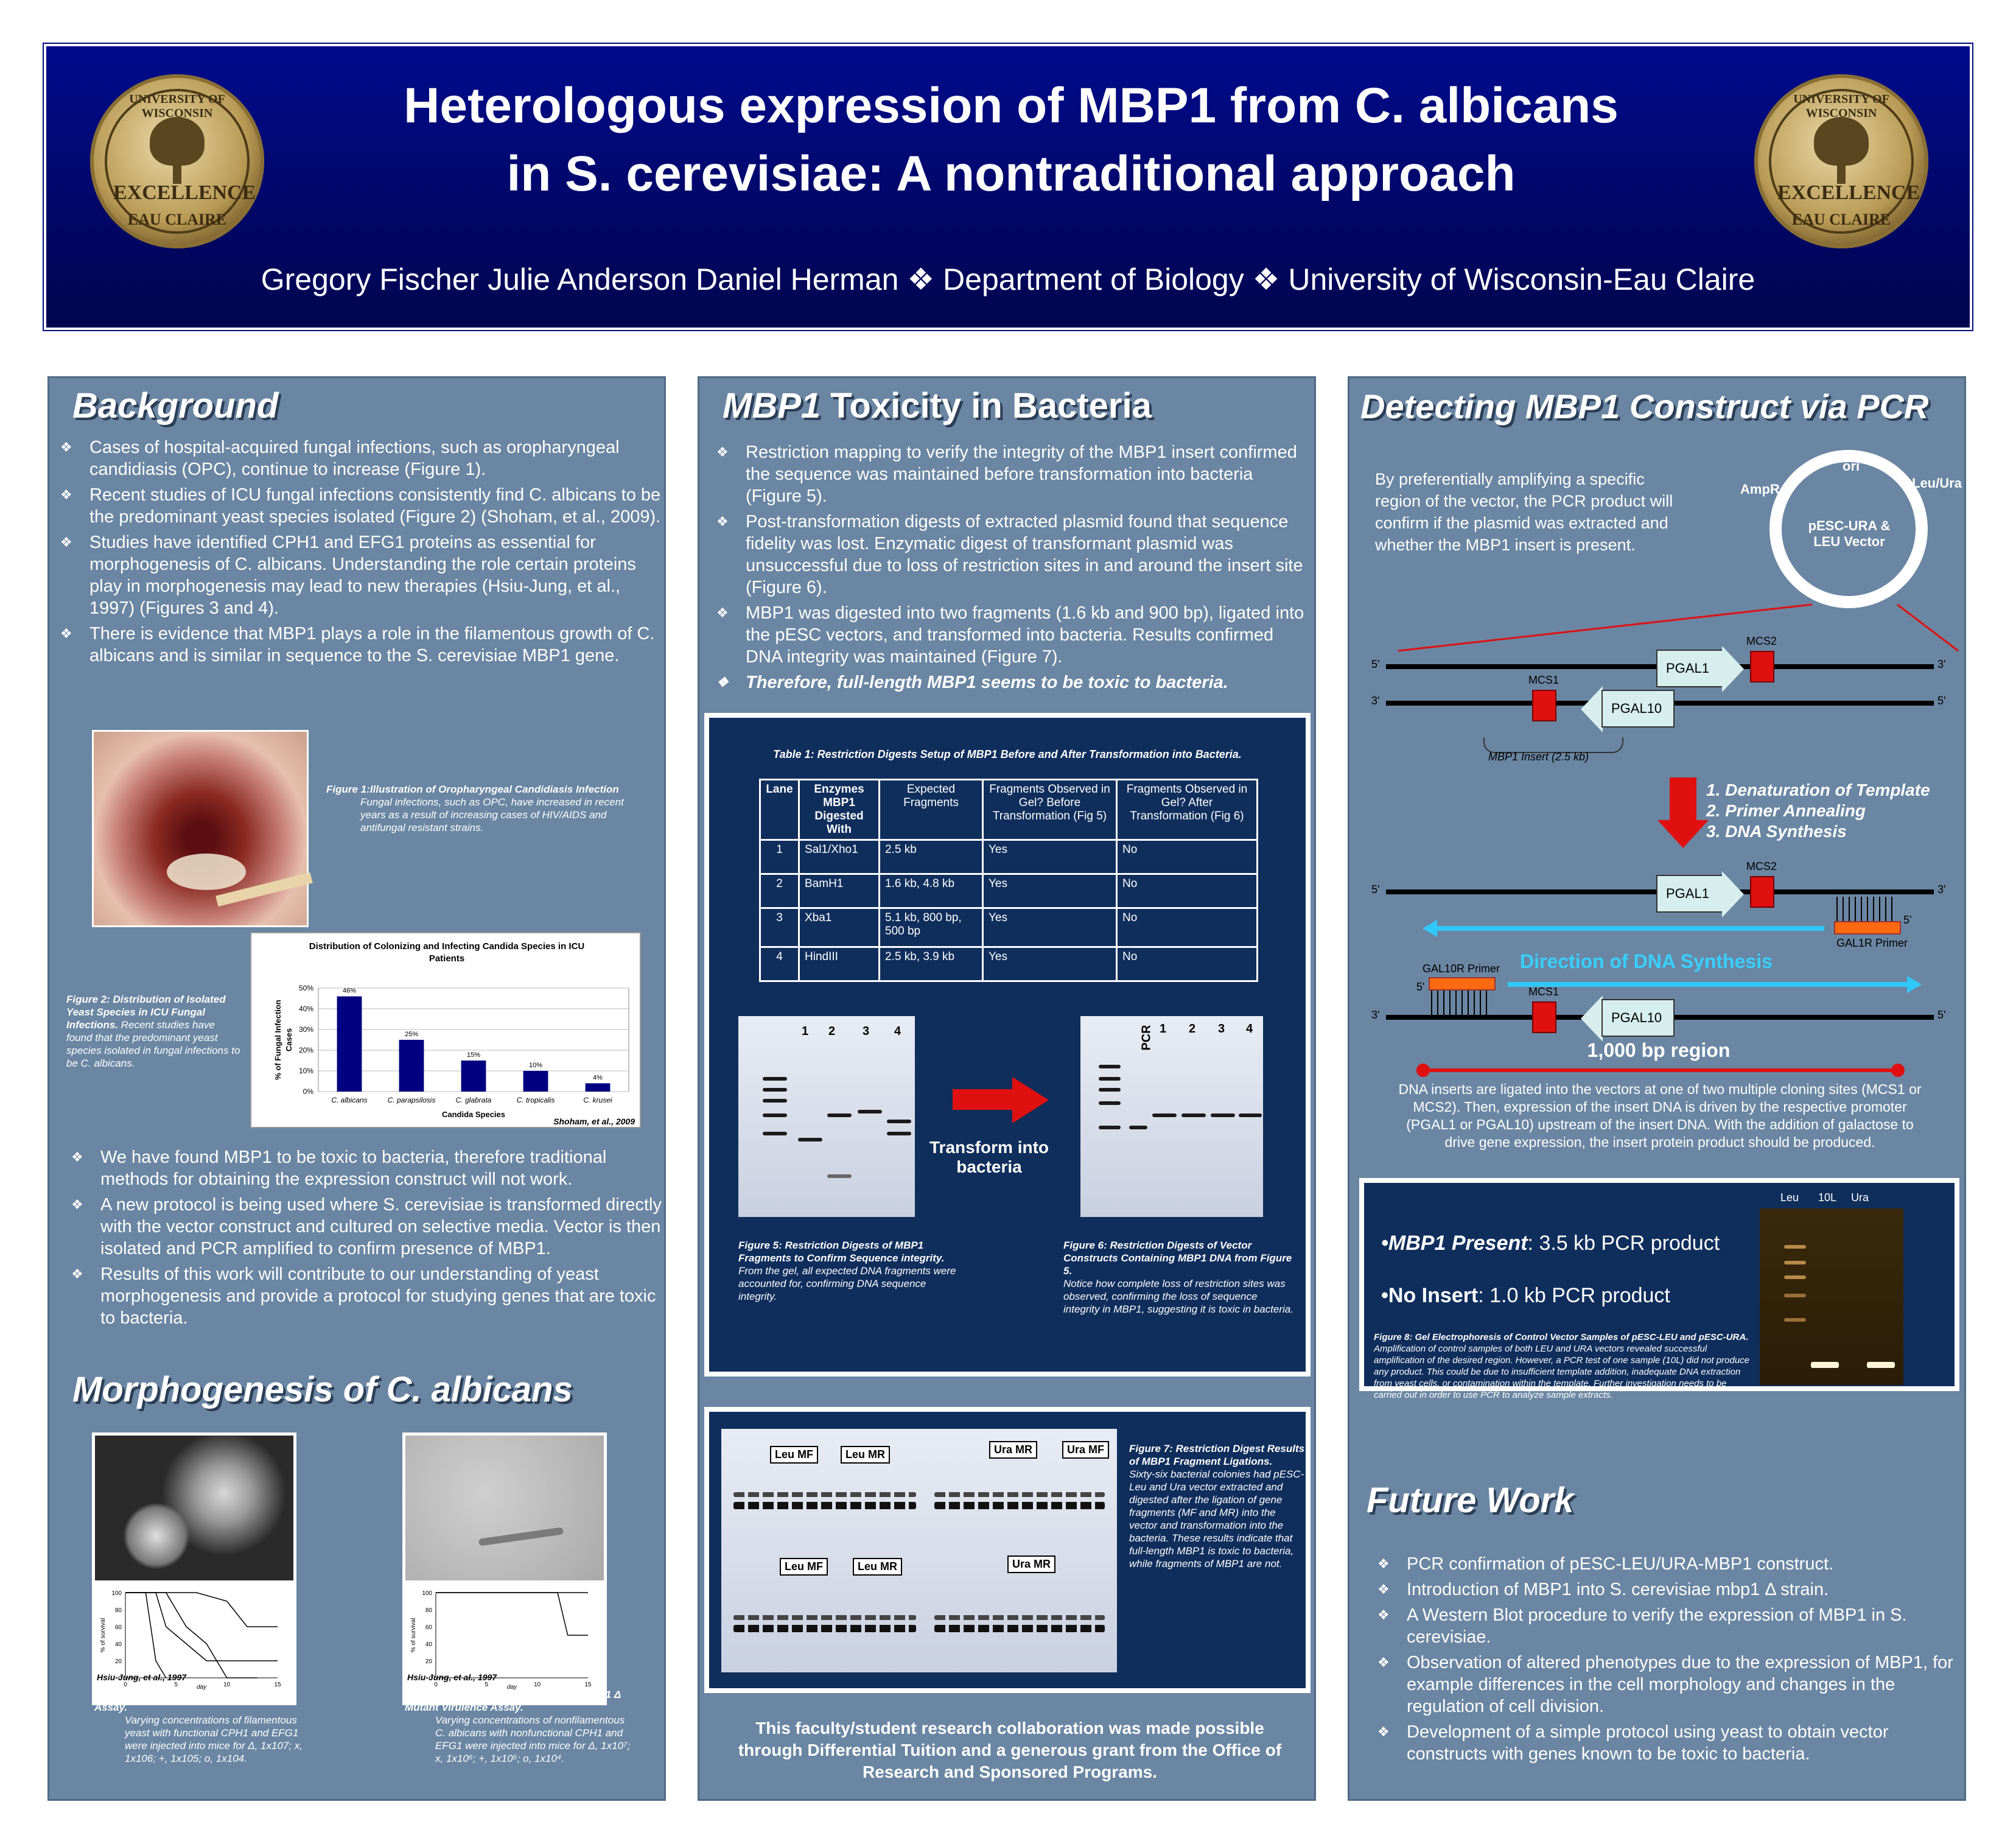  What do you see at coordinates (937, 406) in the screenshot?
I see `toxicity-heading: MBP1 Toxicity in Bacteria` at bounding box center [937, 406].